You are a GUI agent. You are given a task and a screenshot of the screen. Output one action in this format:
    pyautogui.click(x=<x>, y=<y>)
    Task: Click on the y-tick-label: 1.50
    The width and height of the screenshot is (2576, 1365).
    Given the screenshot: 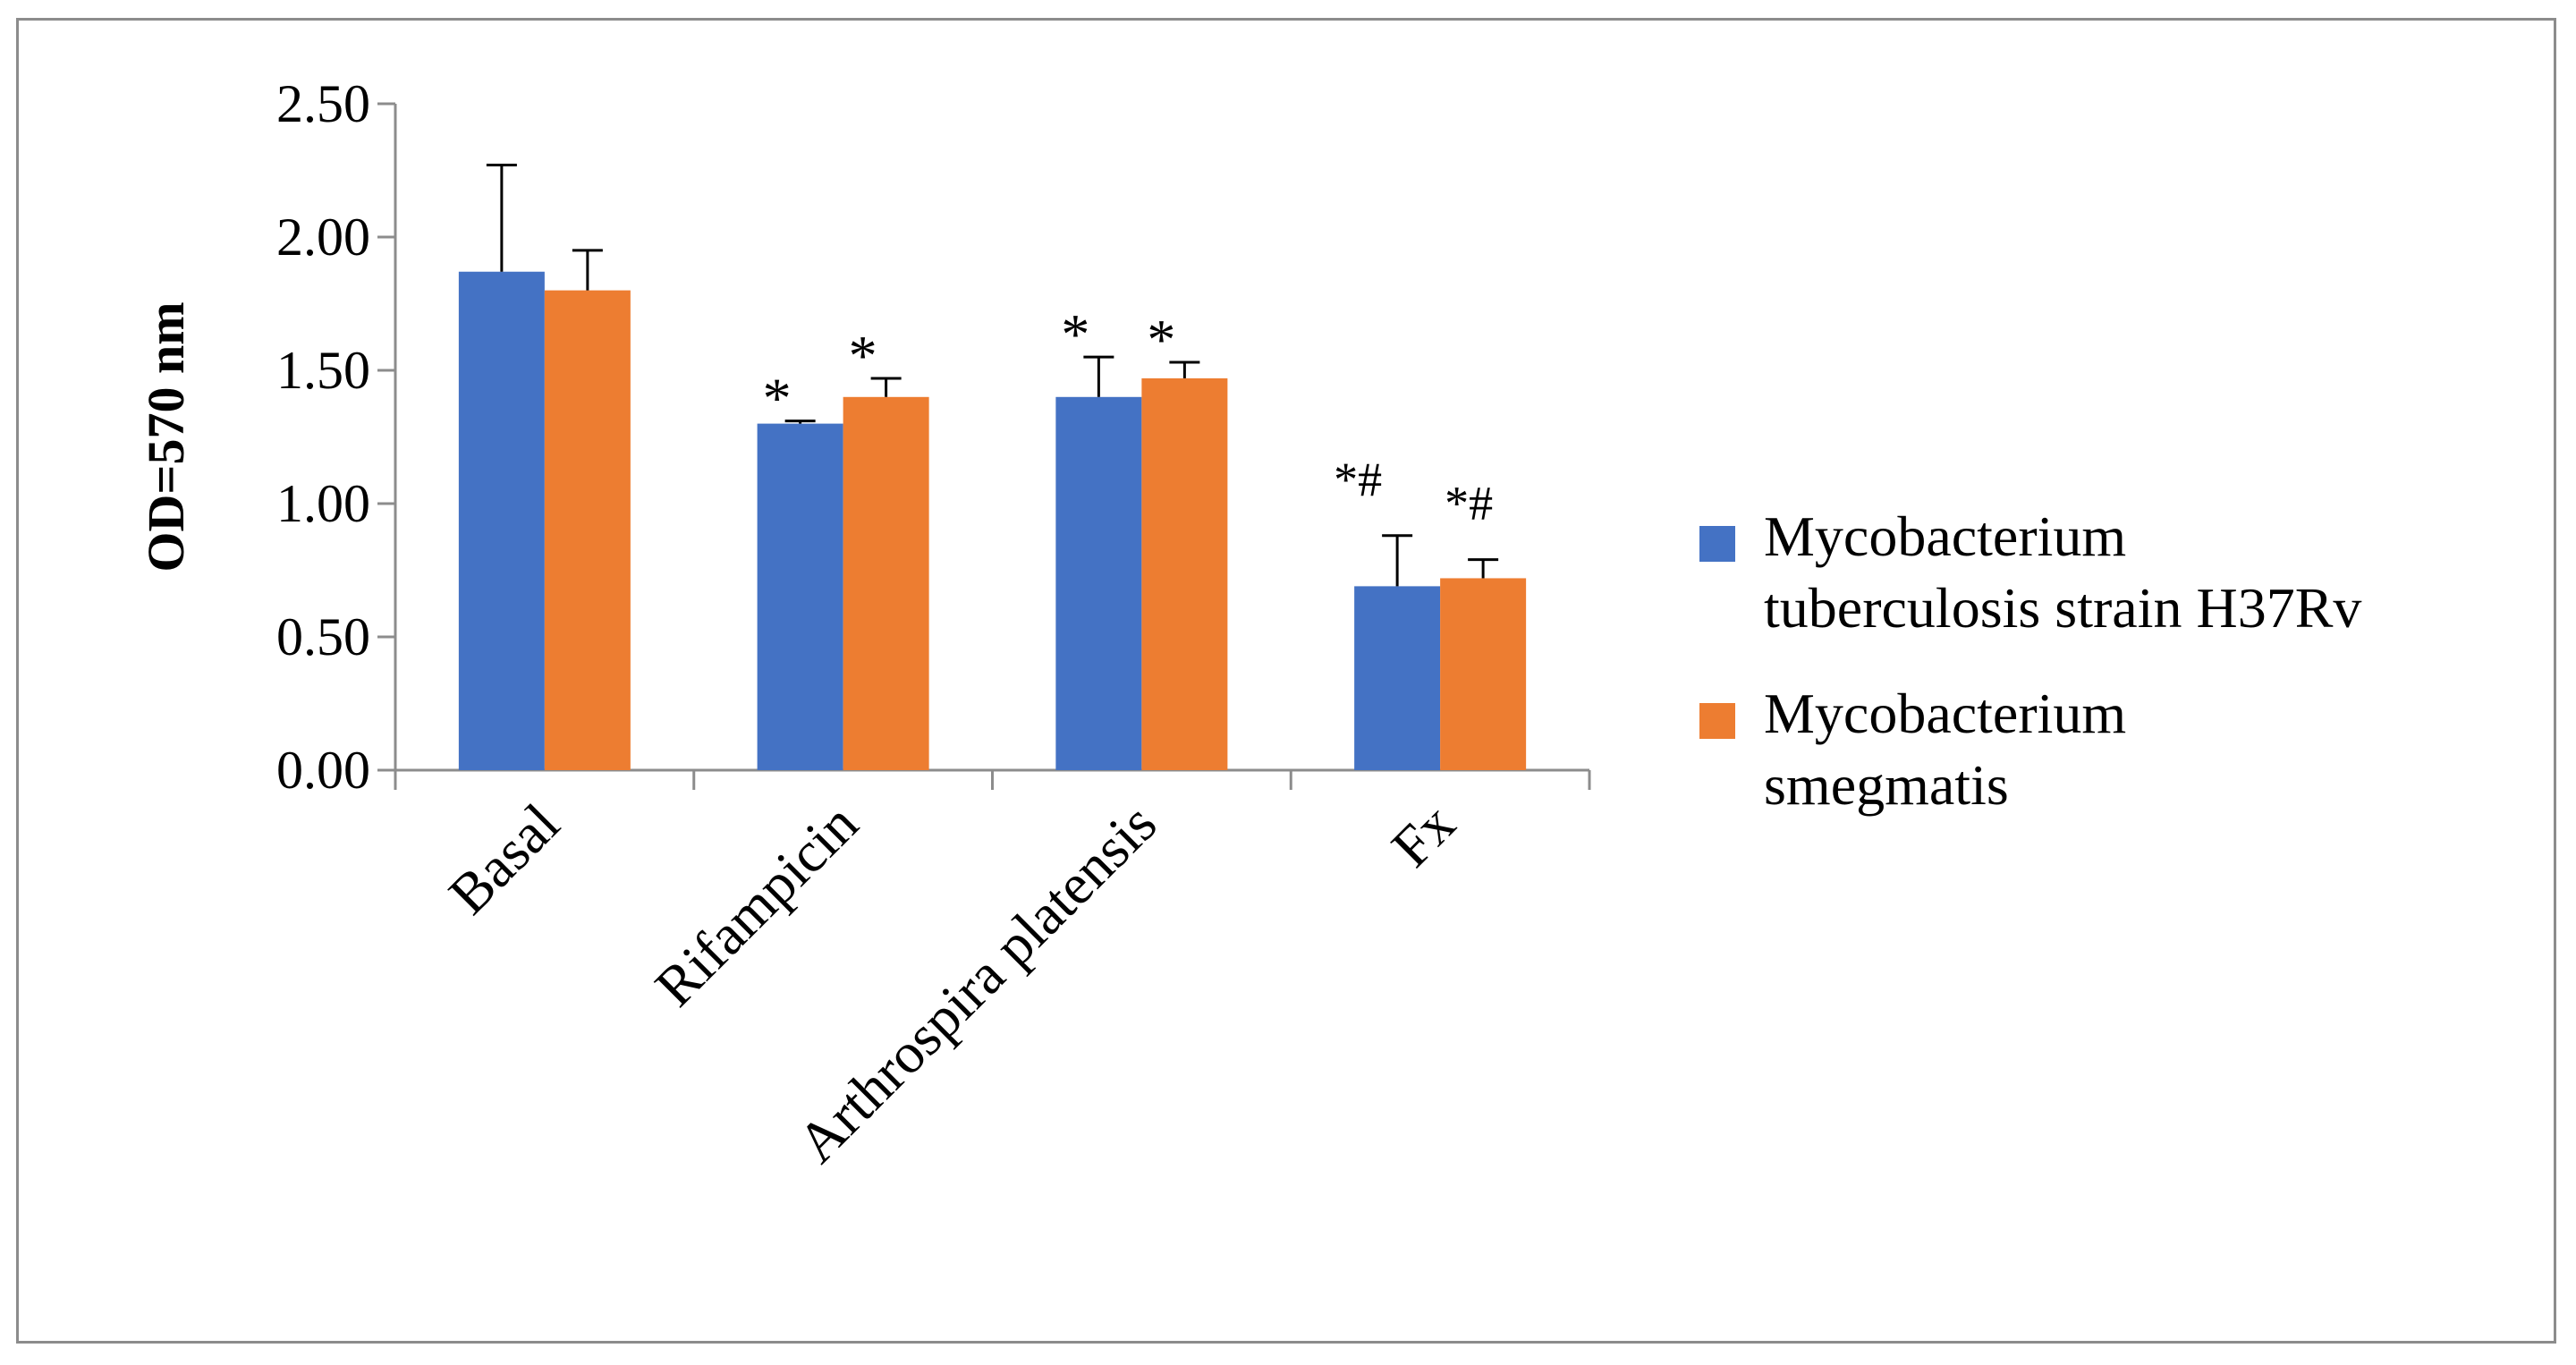 What is the action you would take?
    pyautogui.click(x=323, y=370)
    